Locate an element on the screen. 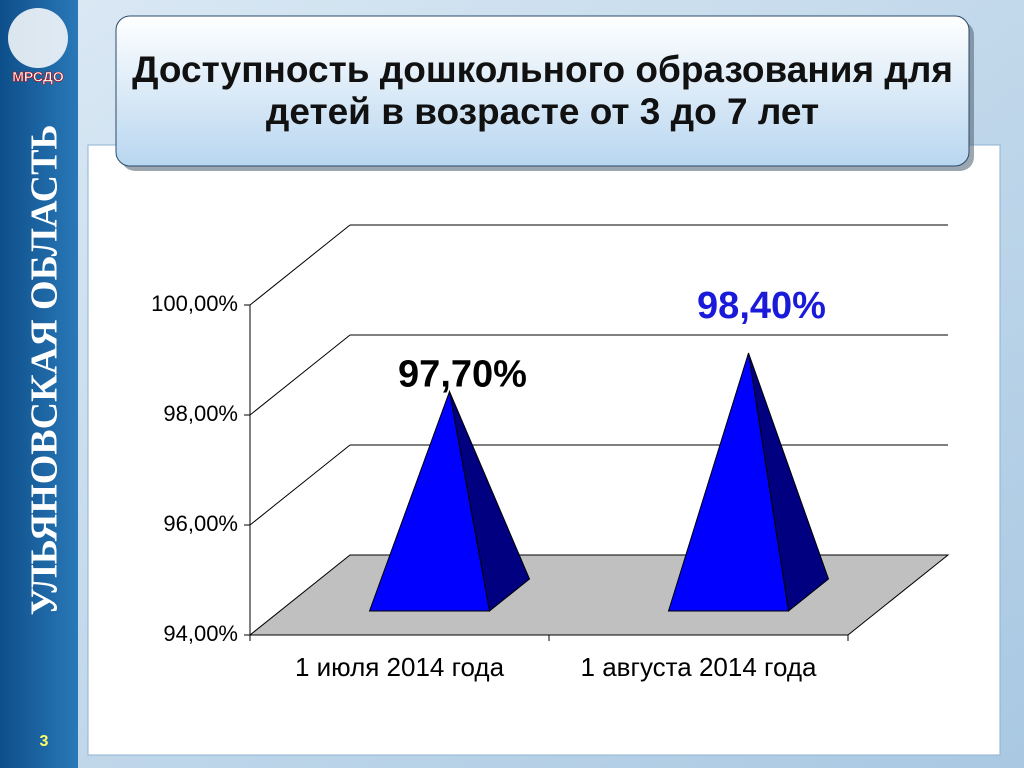 This screenshot has height=773, width=1024. sidebar is located at coordinates (39, 384).